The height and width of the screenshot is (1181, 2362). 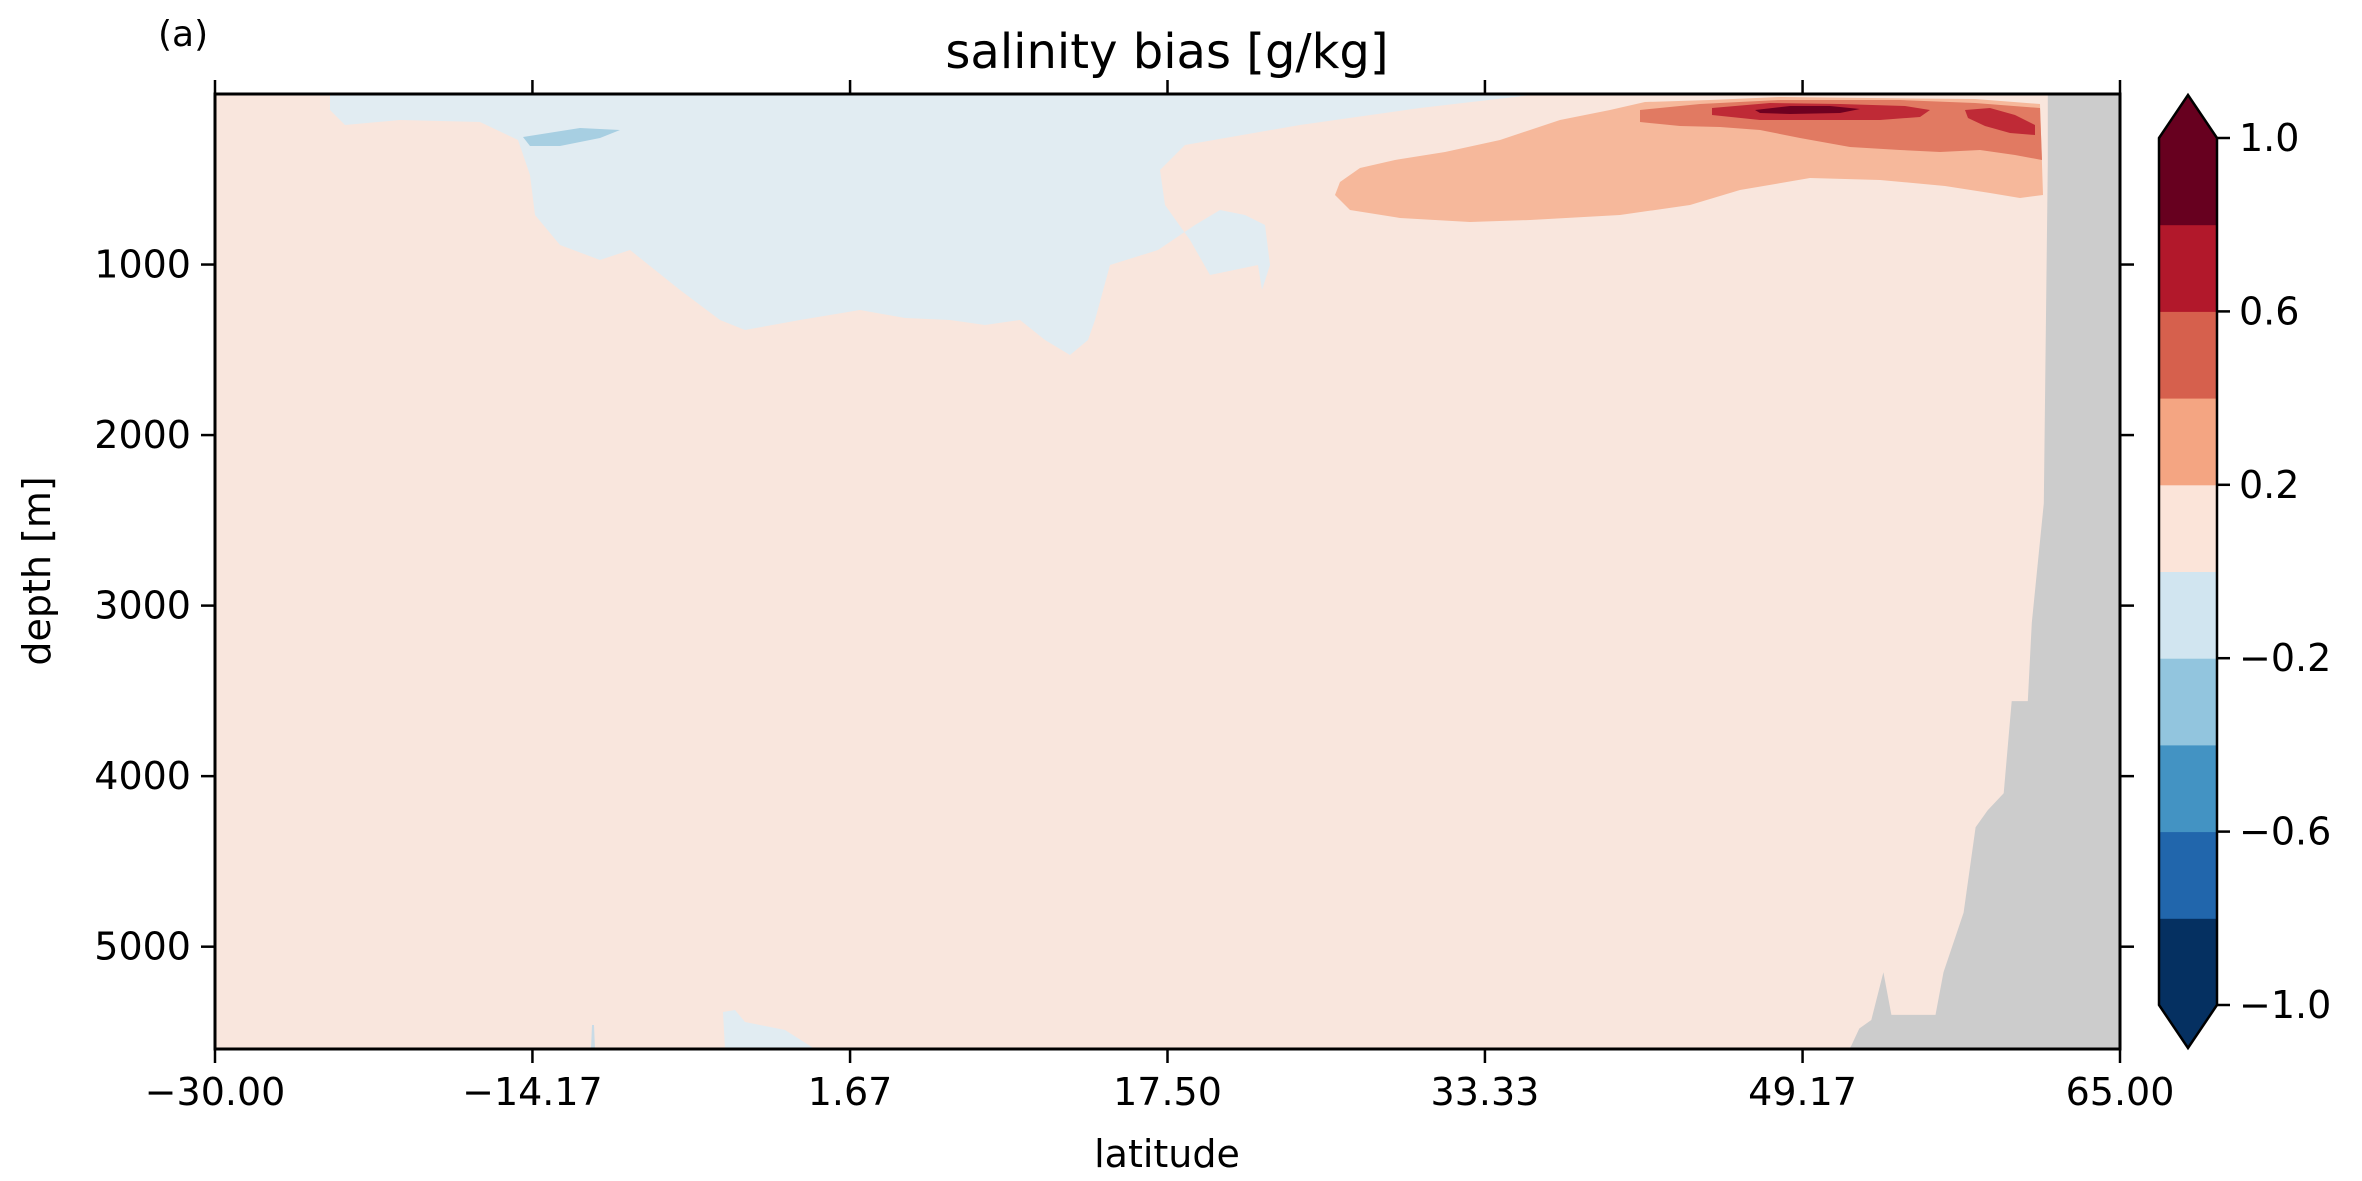 What do you see at coordinates (215, 1092) in the screenshot?
I see `x-tick-label: −30.00` at bounding box center [215, 1092].